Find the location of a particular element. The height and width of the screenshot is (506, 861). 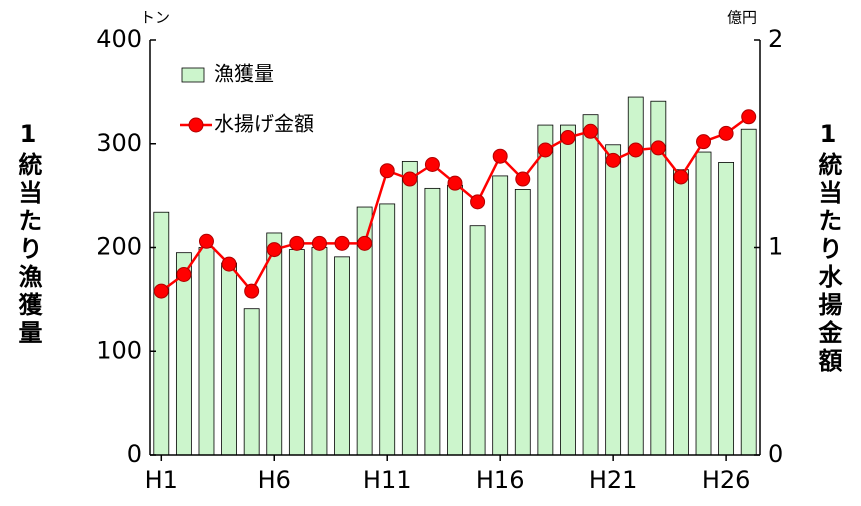

x-tick-label: H21 is located at coordinates (613, 480).